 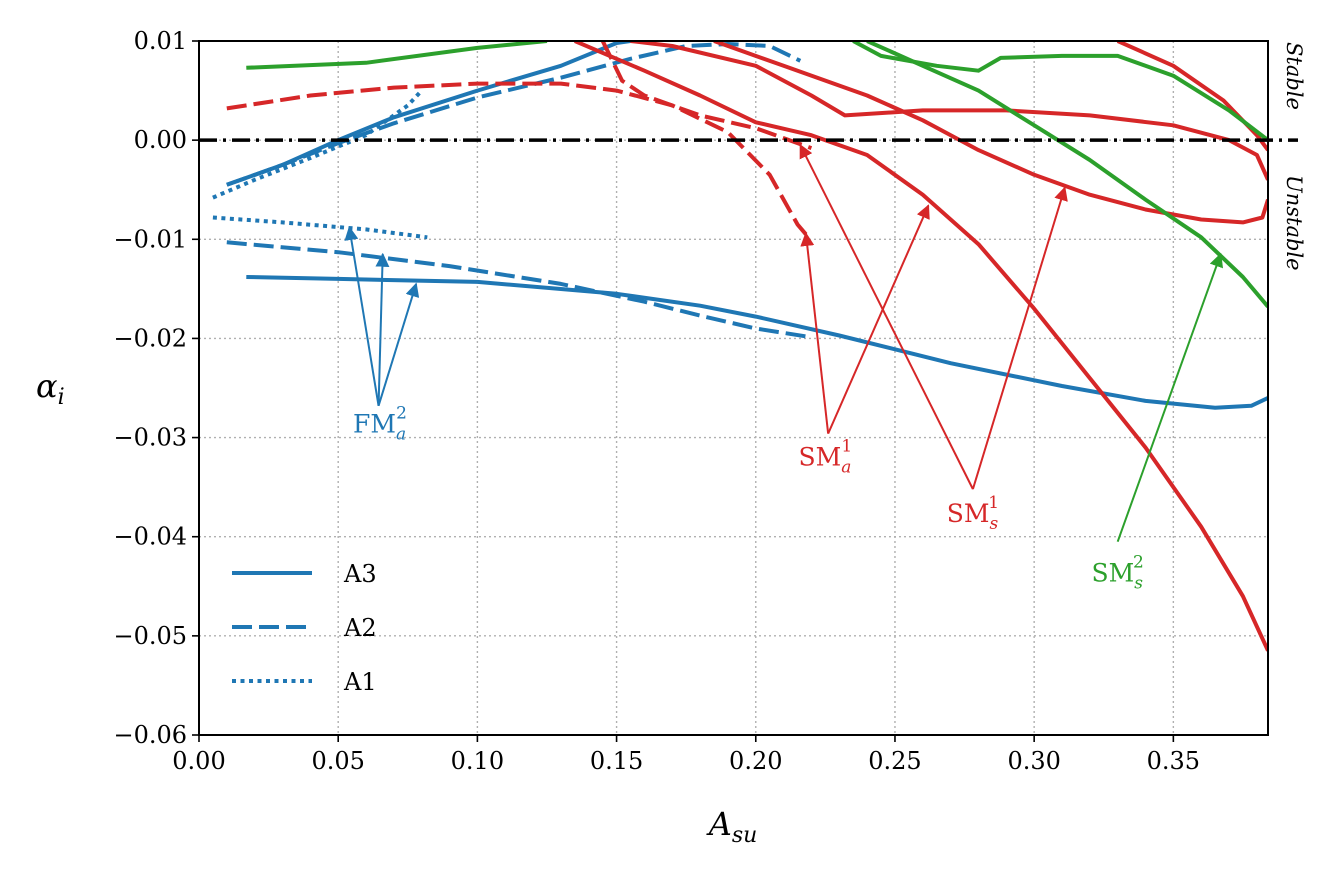 What do you see at coordinates (160, 41) in the screenshot?
I see `y-tick-label: 0.01` at bounding box center [160, 41].